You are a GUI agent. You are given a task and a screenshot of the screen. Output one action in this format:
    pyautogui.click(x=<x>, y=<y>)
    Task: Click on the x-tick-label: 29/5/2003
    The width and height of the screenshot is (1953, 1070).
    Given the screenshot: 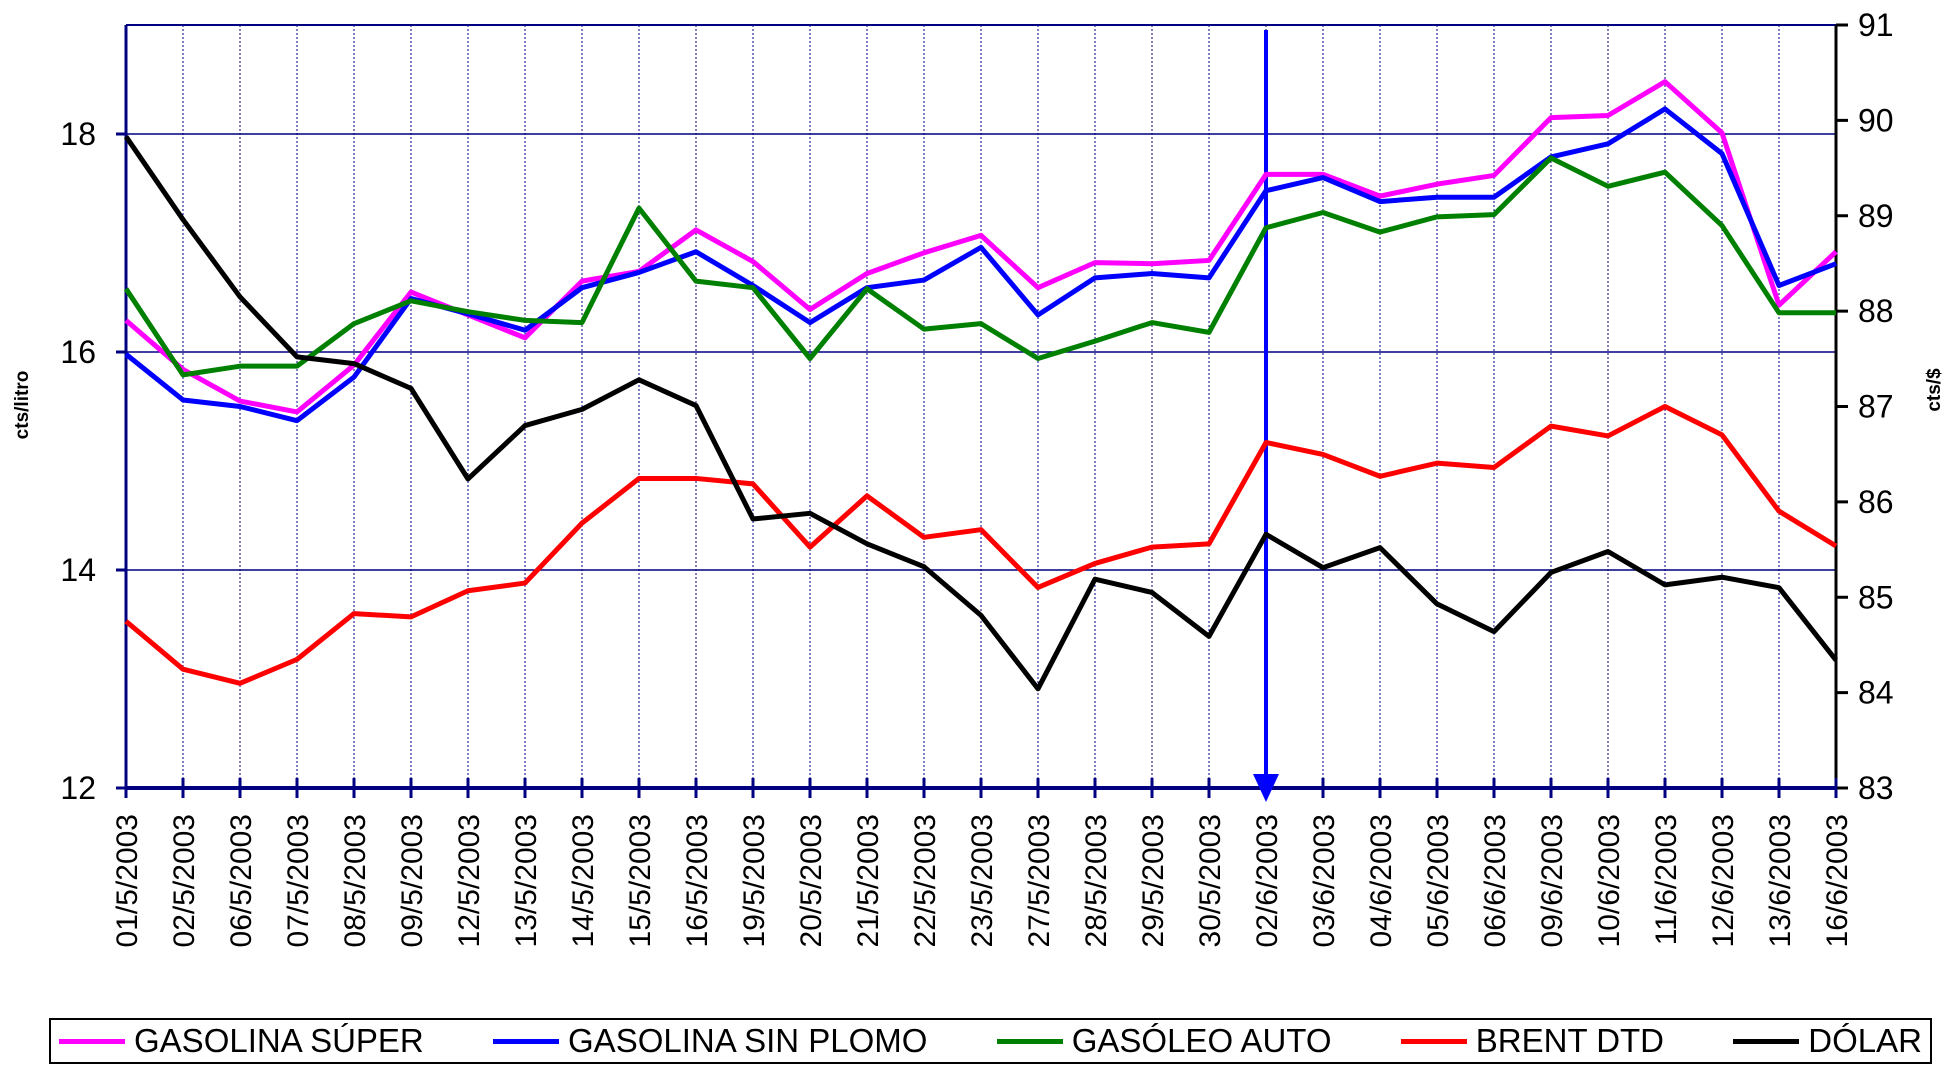 What is the action you would take?
    pyautogui.click(x=1153, y=880)
    